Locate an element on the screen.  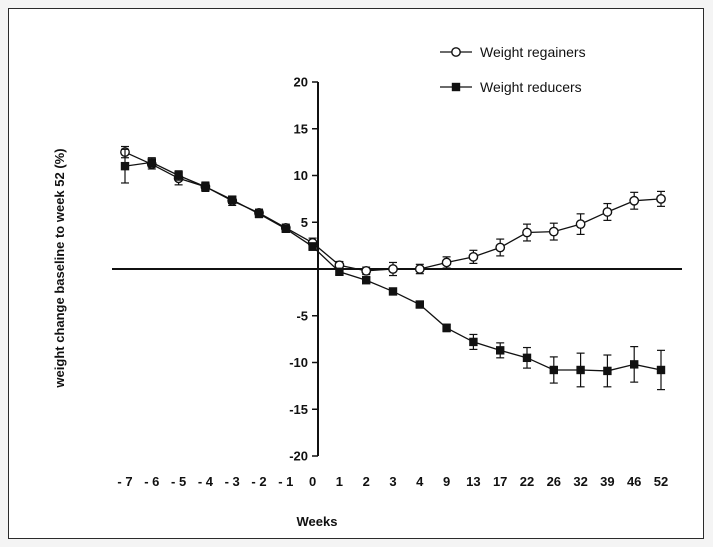
legend-entry: Weight regainers is located at coordinates (513, 52).